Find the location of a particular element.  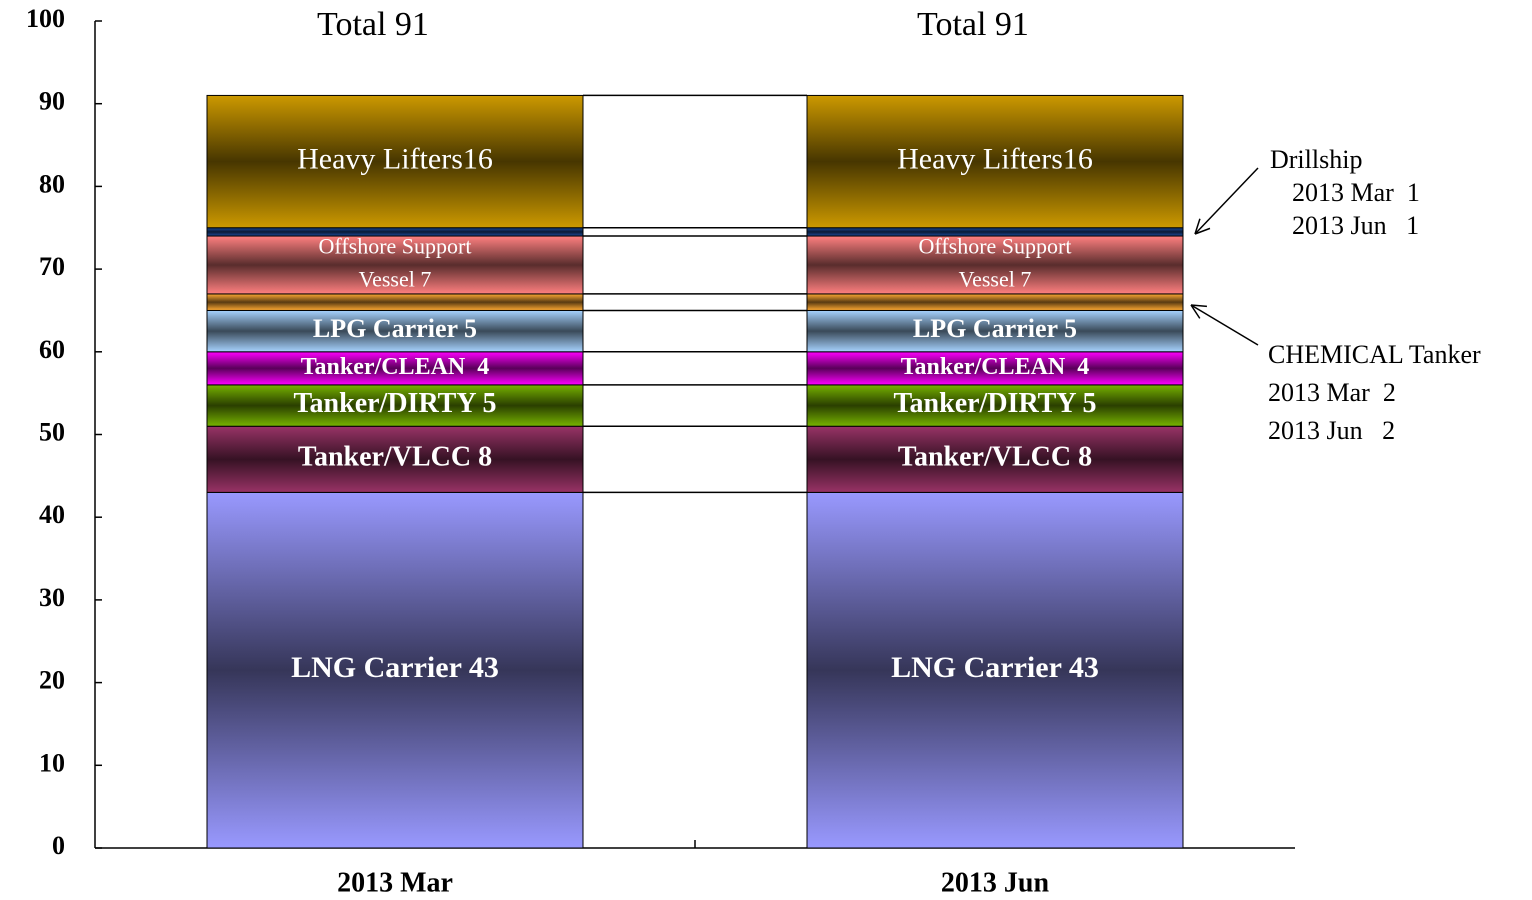

x-tick-label: 2013 Mar is located at coordinates (395, 882).